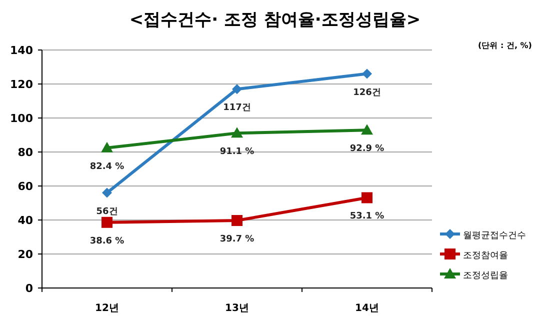 This screenshot has width=550, height=322. What do you see at coordinates (367, 149) in the screenshot?
I see `data-label: 92.9 %` at bounding box center [367, 149].